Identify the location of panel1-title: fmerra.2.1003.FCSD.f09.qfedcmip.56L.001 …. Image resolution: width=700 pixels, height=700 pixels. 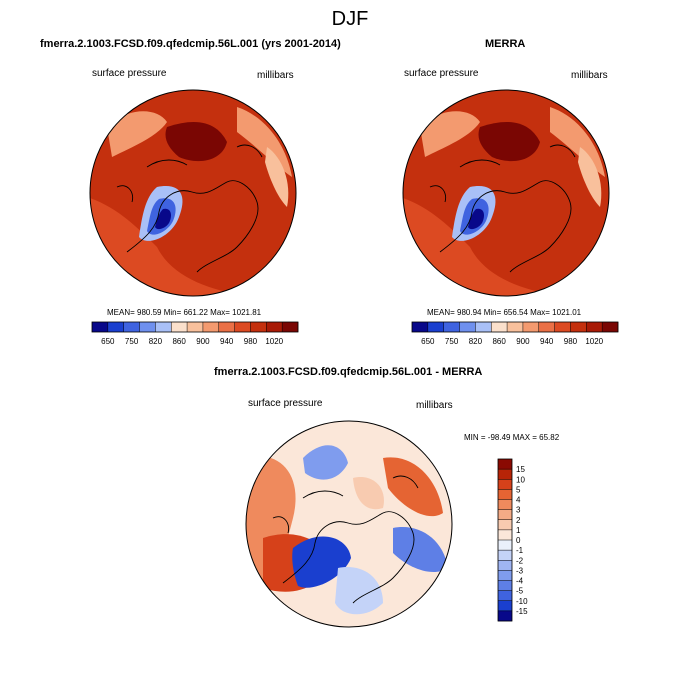
(190, 44).